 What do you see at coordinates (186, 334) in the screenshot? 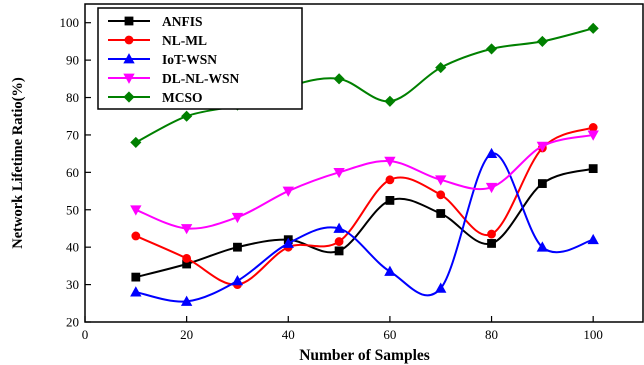
I see `x-tick-label: 20` at bounding box center [186, 334].